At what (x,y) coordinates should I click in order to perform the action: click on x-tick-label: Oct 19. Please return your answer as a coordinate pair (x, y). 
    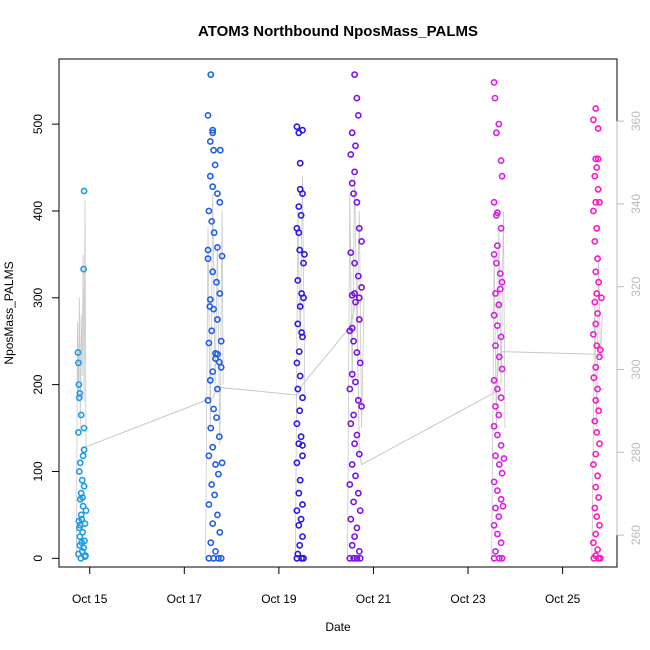
    Looking at the image, I should click on (279, 599).